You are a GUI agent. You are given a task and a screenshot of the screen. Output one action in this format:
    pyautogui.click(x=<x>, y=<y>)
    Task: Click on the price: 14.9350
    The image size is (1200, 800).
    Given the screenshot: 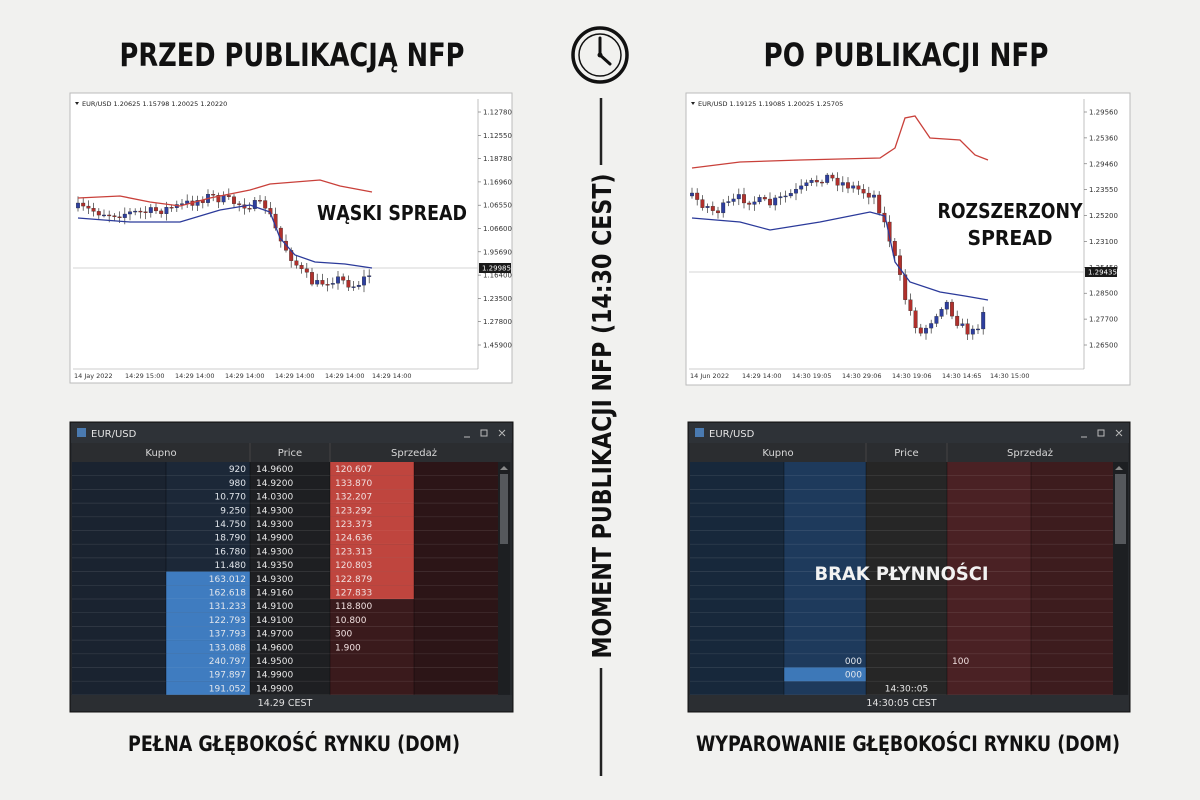 What is the action you would take?
    pyautogui.click(x=274, y=566)
    